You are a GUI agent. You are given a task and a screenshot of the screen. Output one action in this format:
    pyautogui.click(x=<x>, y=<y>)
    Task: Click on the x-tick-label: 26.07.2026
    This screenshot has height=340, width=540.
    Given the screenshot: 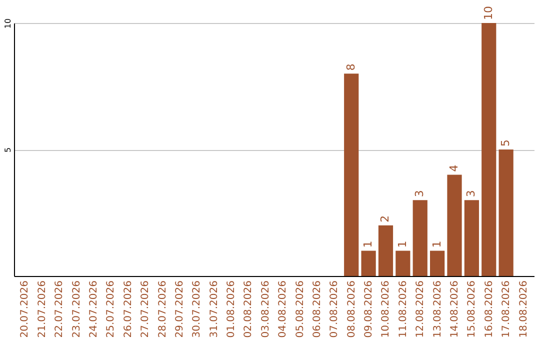 What is the action you would take?
    pyautogui.click(x=128, y=309)
    